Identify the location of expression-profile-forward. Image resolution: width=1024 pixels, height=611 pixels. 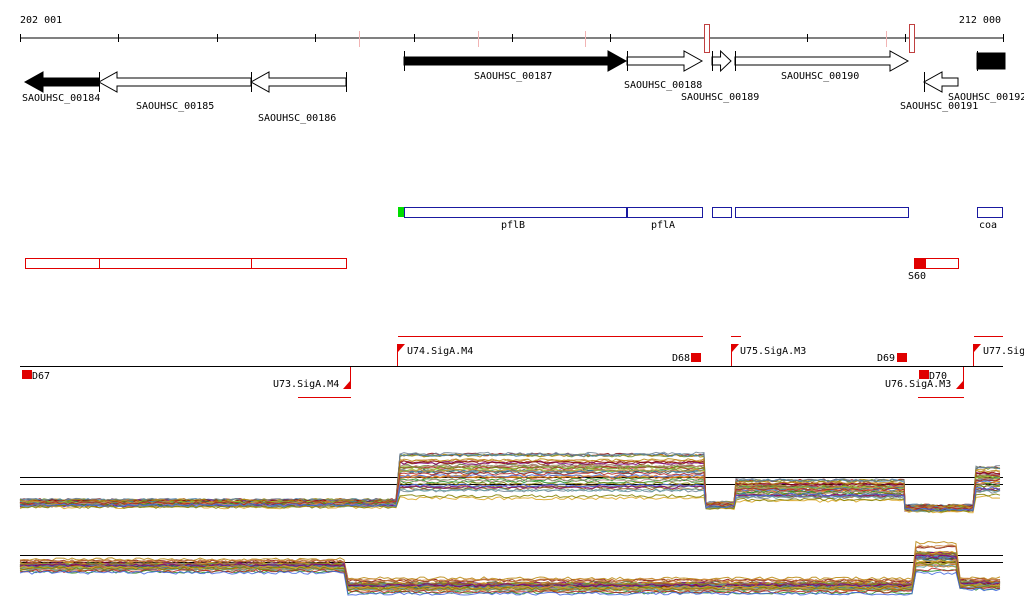
(511, 482).